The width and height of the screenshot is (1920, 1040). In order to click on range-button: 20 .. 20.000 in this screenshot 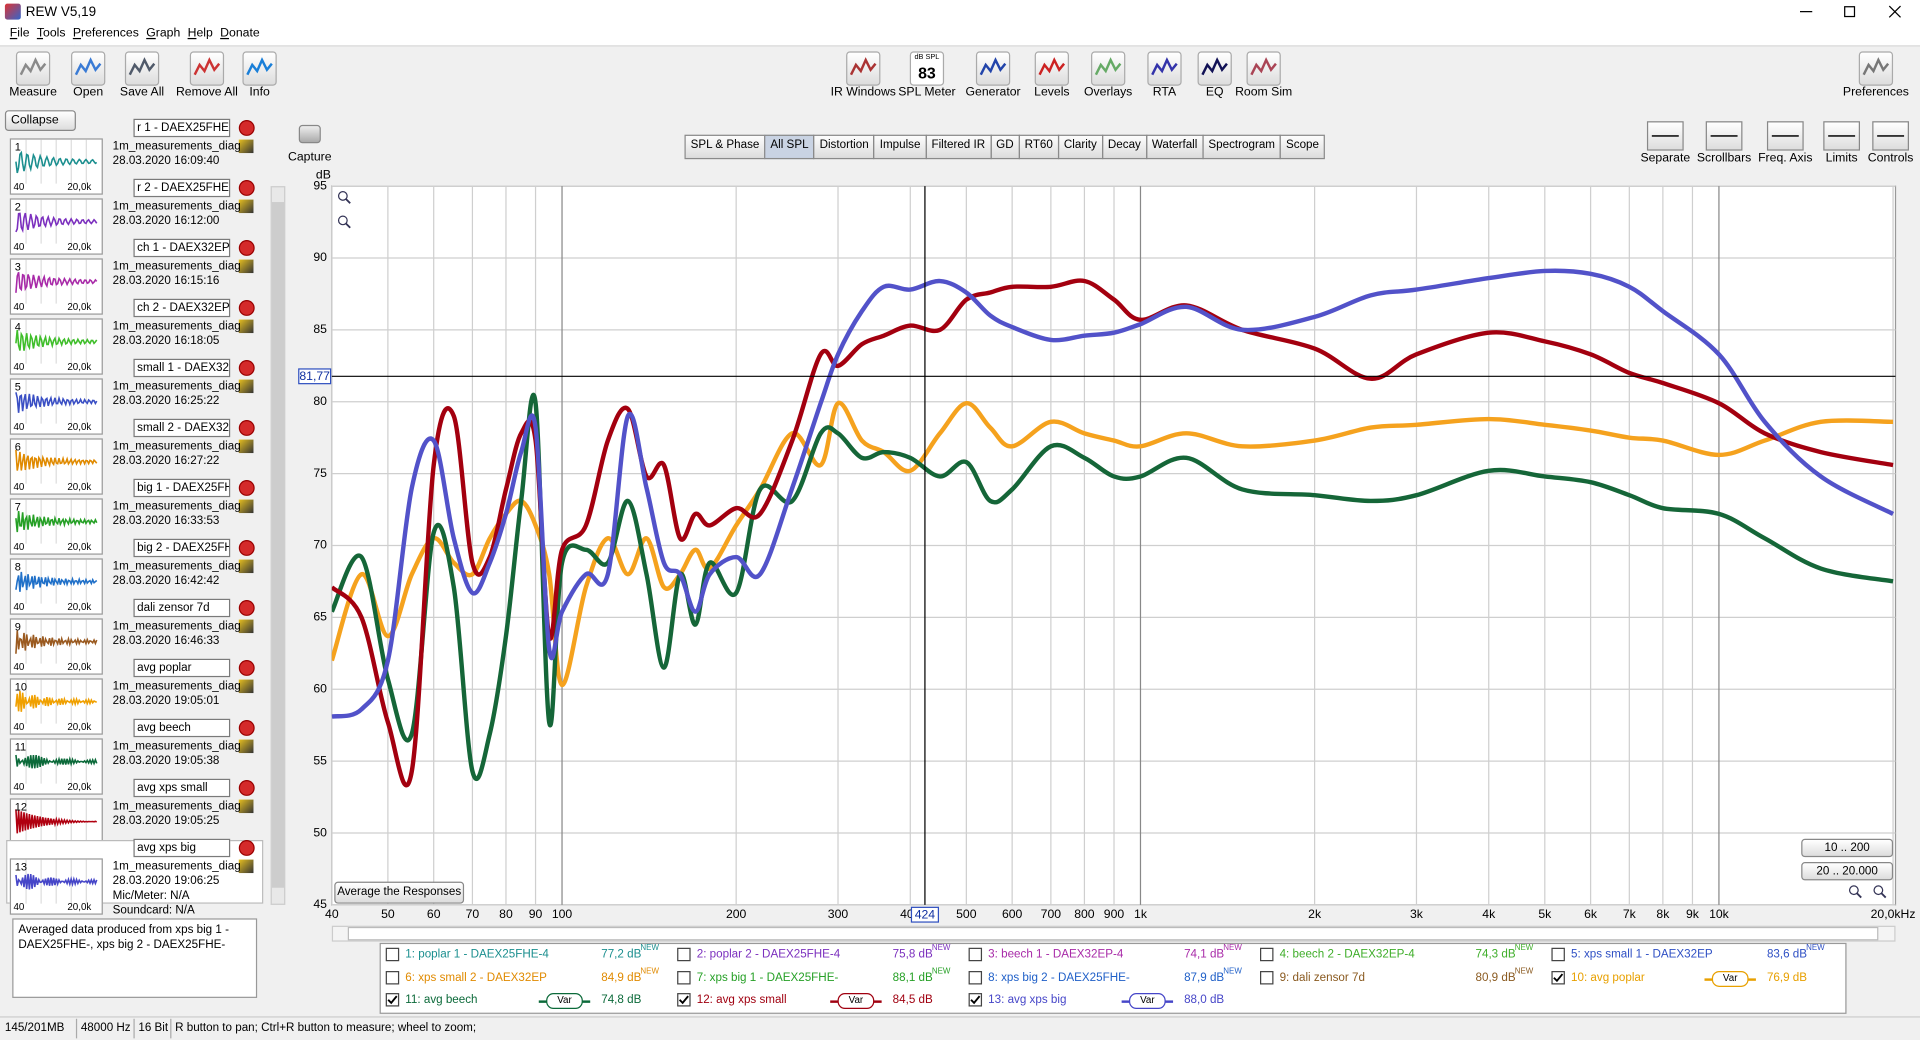, I will do `click(1847, 871)`.